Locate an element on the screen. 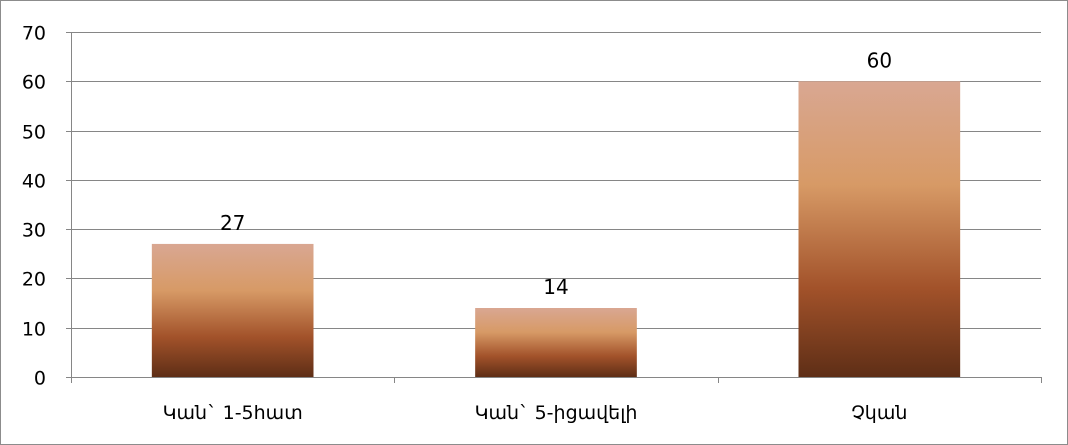 The height and width of the screenshot is (445, 1068). data-label: 14 is located at coordinates (555, 287).